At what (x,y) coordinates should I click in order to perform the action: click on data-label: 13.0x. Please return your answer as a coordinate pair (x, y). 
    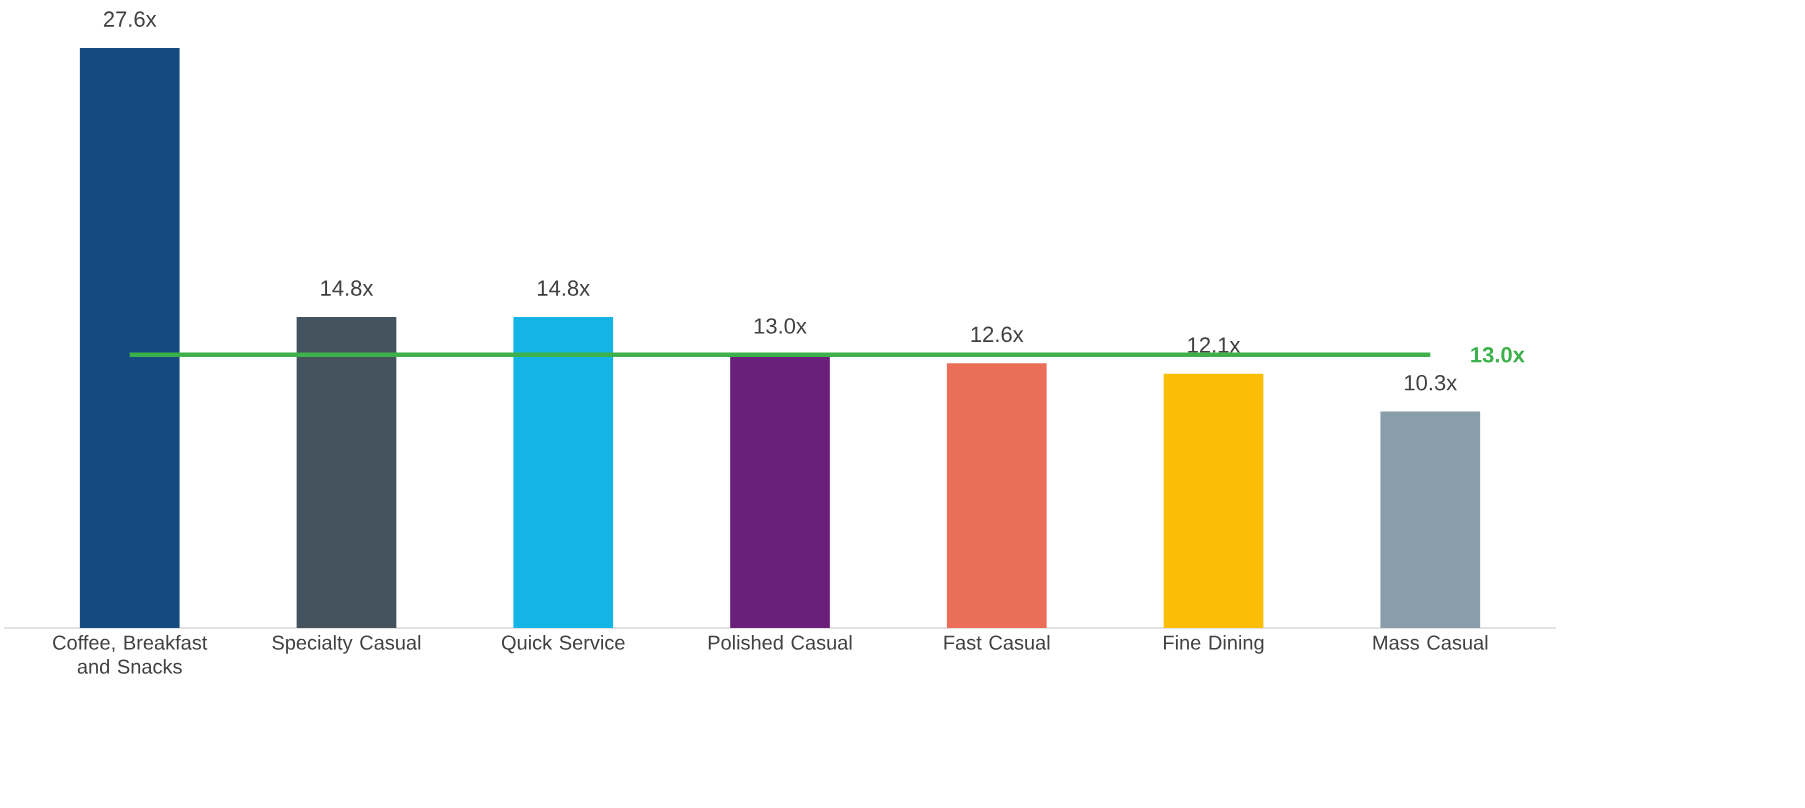
    Looking at the image, I should click on (780, 326).